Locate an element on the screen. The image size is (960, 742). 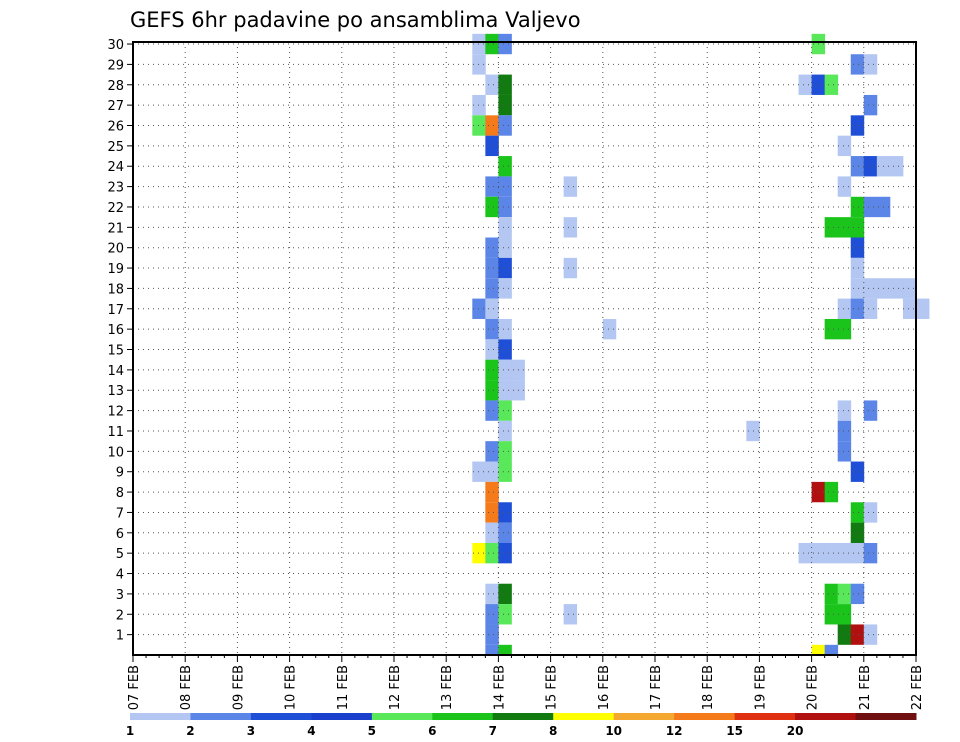
x-tick-label: 14 FEB is located at coordinates (499, 687).